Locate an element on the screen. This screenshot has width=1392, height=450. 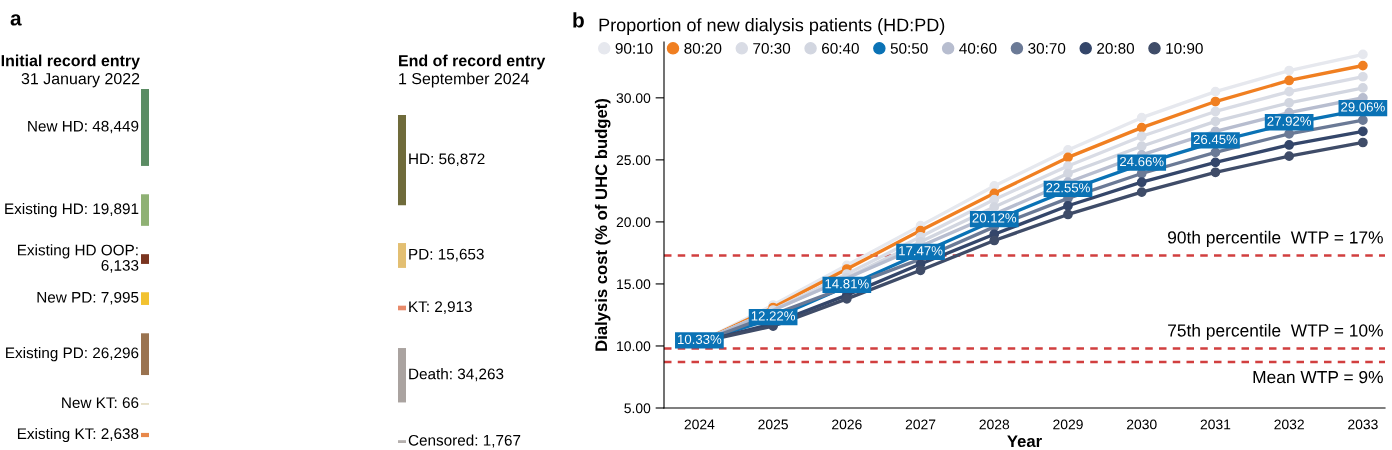
category-label: Existing KT: 2,638 is located at coordinates (78, 435).